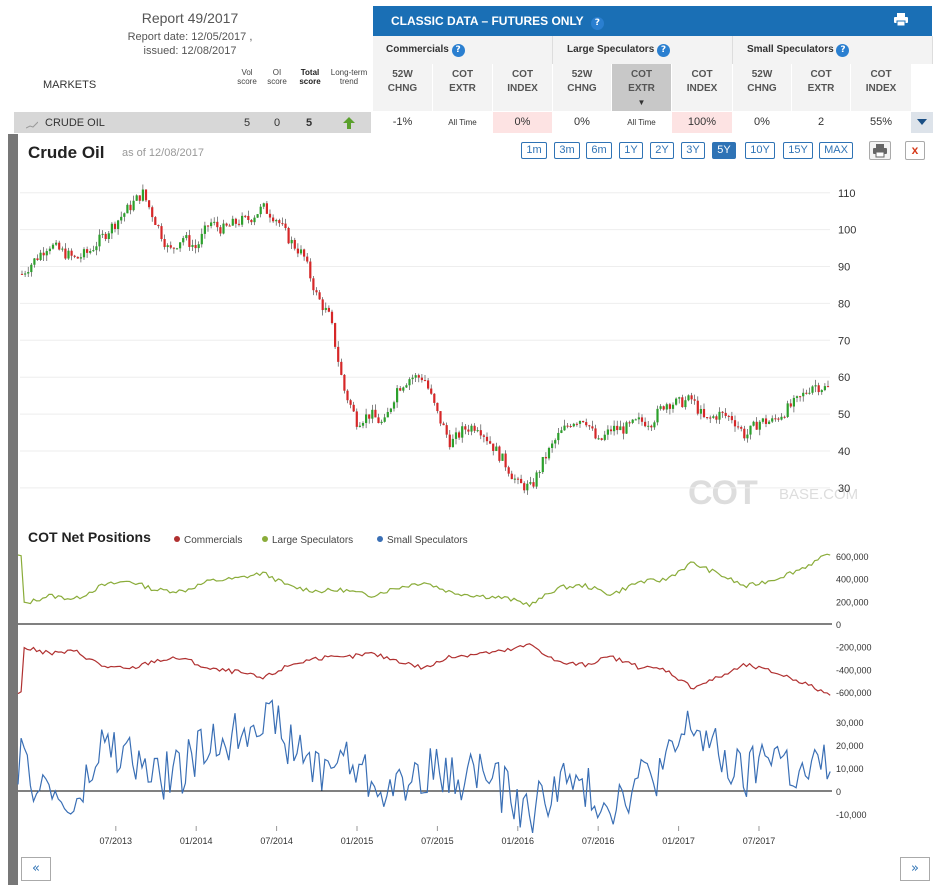  What do you see at coordinates (190, 37) in the screenshot?
I see `report-date: Report date: 12/05/2017 ,` at bounding box center [190, 37].